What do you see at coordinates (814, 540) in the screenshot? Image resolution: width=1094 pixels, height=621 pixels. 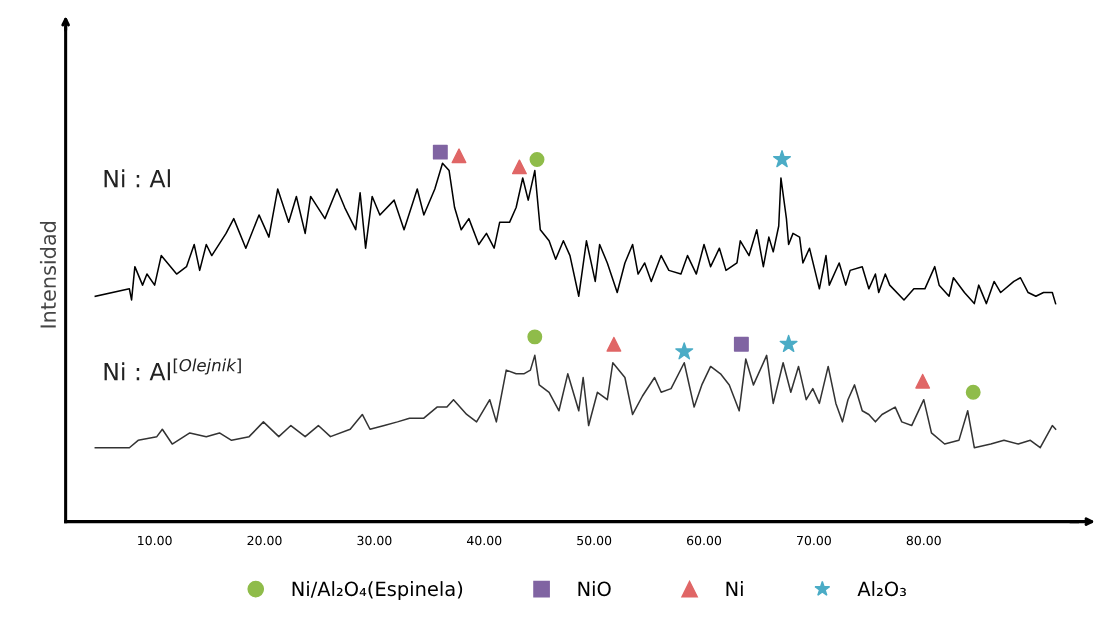 I see `x-tick-label: 70.00` at bounding box center [814, 540].